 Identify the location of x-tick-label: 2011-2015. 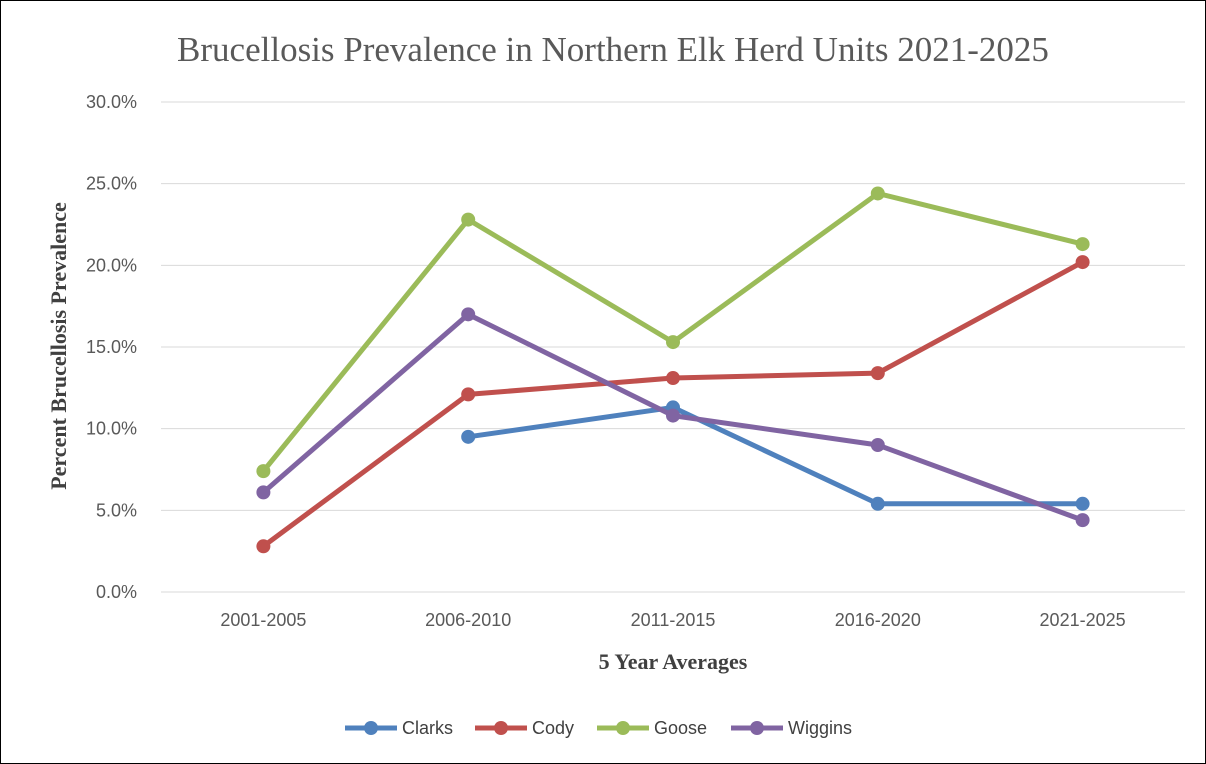
(673, 620).